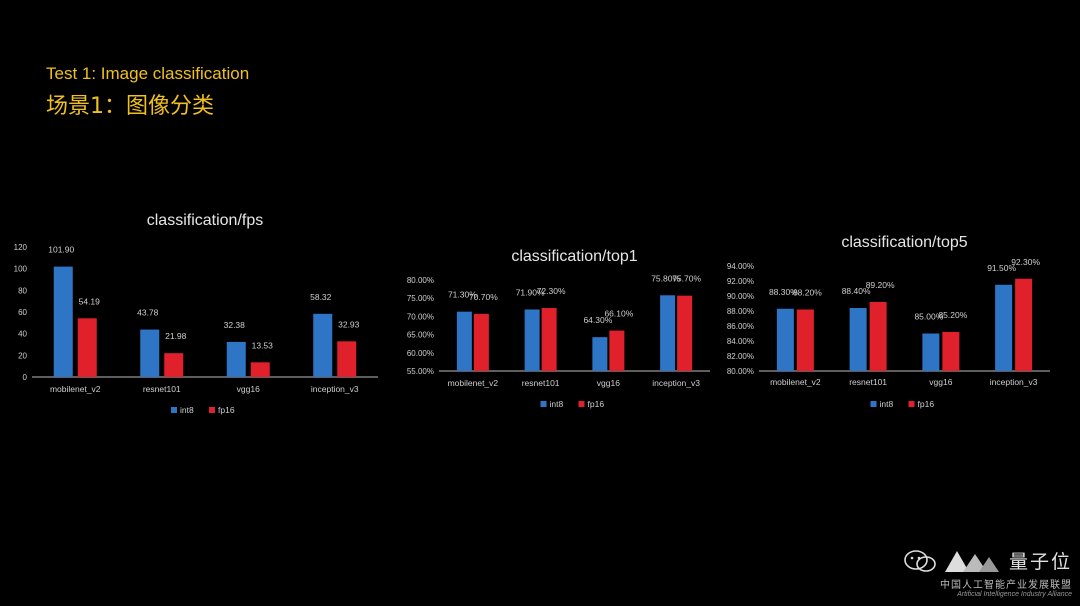 Image resolution: width=1080 pixels, height=606 pixels. Describe the element at coordinates (740, 341) in the screenshot. I see `y-tick-label: 84.00%` at that location.